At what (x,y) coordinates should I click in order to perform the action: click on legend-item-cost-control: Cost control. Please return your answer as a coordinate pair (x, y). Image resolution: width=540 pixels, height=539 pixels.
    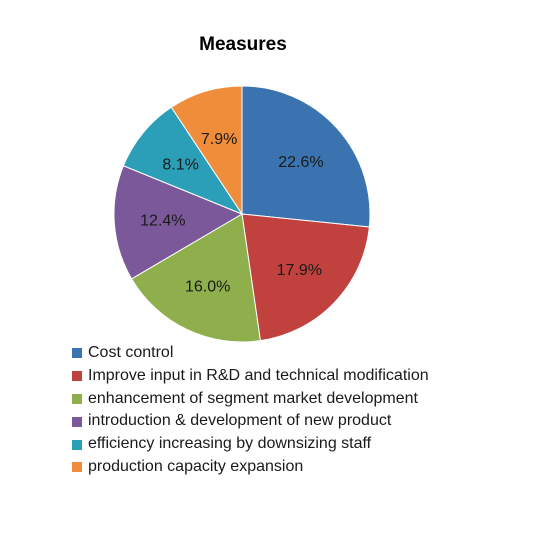
    Looking at the image, I should click on (292, 353).